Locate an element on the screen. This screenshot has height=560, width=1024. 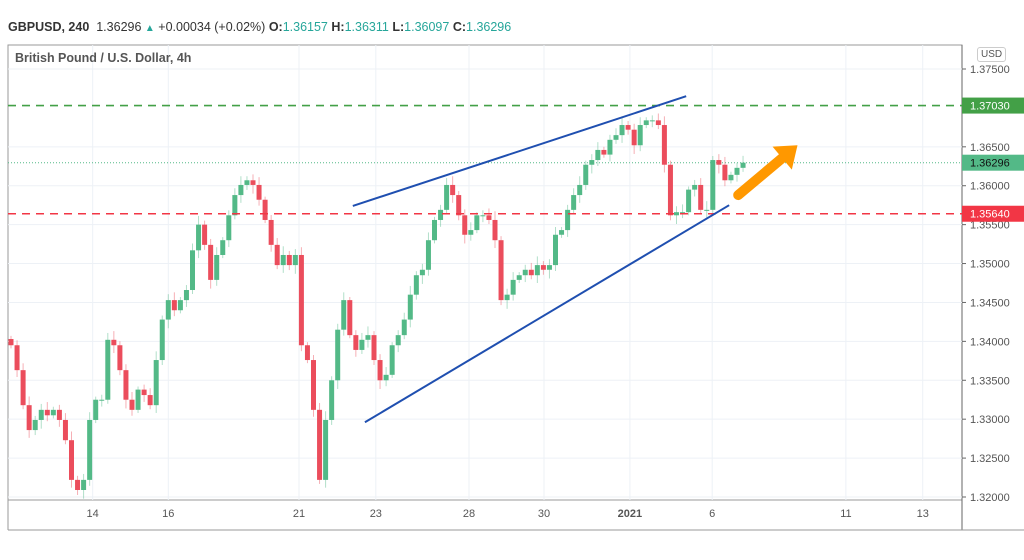
currency-button: USD is located at coordinates (992, 54).